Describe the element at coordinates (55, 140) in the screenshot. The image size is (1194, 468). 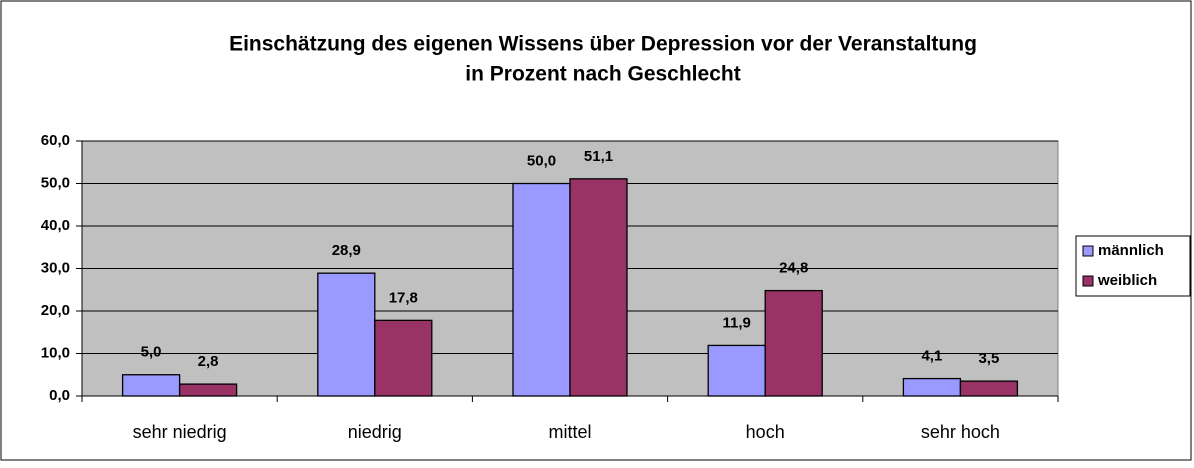
I see `y-tick-label: 60,0` at that location.